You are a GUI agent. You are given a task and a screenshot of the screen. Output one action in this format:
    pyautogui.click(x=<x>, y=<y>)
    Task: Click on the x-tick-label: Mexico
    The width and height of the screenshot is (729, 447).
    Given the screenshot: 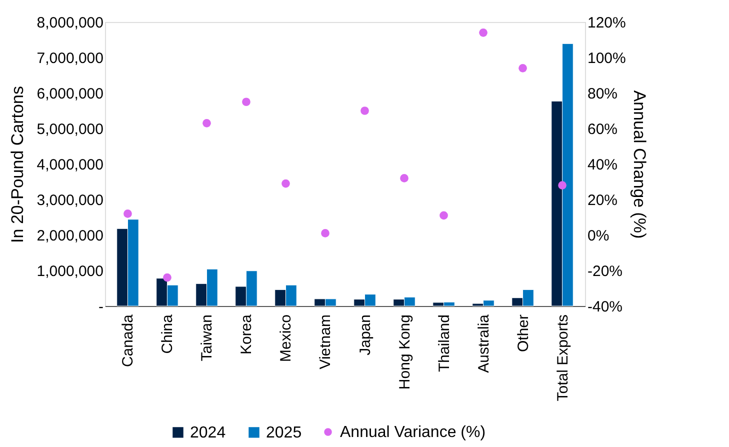 What is the action you would take?
    pyautogui.click(x=286, y=338)
    